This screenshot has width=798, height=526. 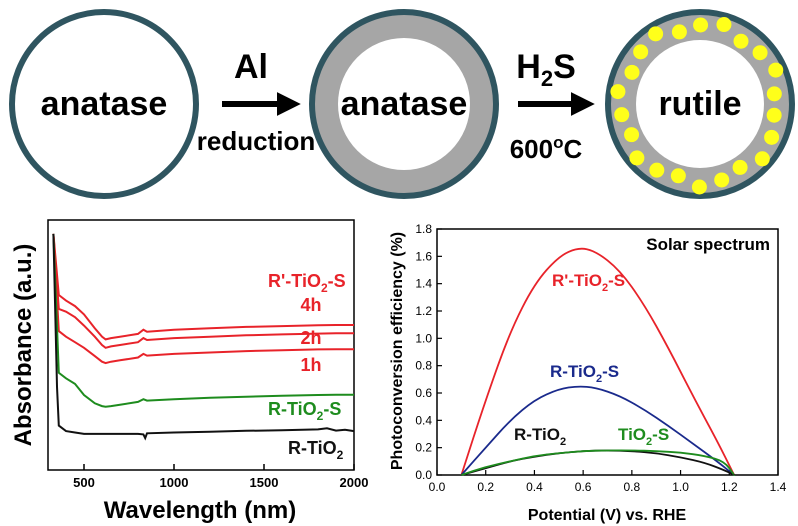 What do you see at coordinates (174, 482) in the screenshot?
I see `x-tick-label: 1000` at bounding box center [174, 482].